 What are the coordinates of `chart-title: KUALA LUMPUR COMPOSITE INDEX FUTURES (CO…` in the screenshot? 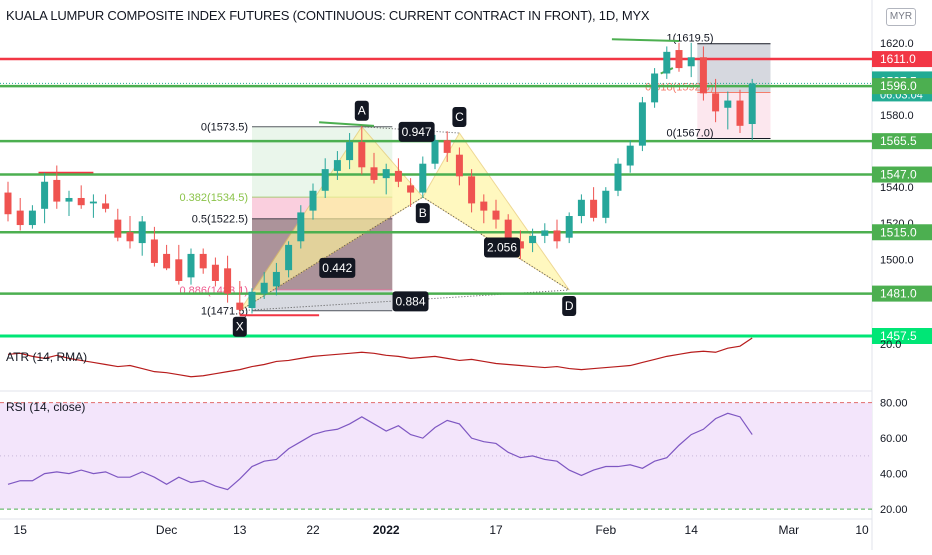 It's located at (327, 15).